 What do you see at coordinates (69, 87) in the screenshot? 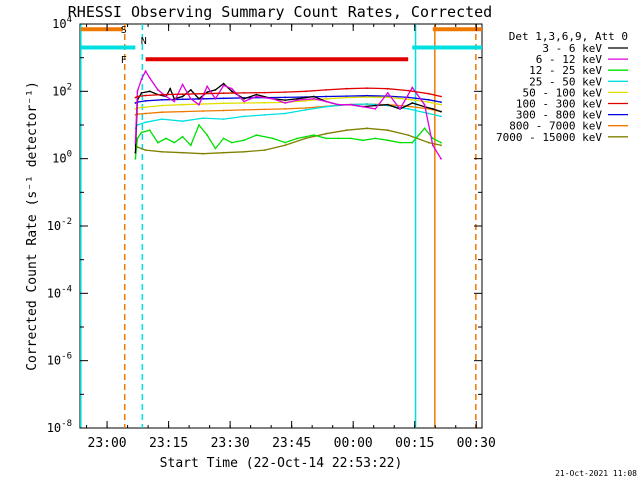
I see `y-tick-exponent: 2` at bounding box center [69, 87].